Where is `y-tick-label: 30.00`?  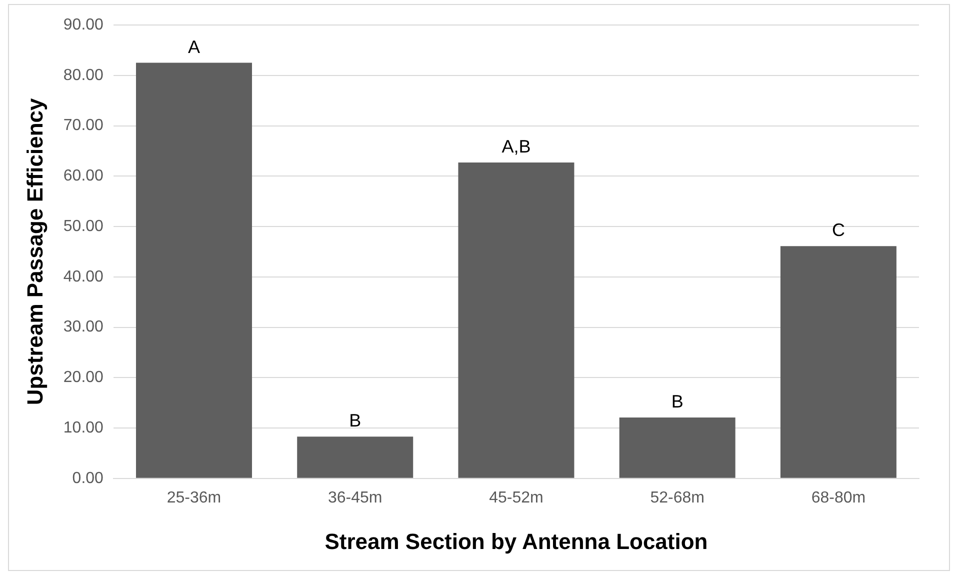 y-tick-label: 30.00 is located at coordinates (83, 327).